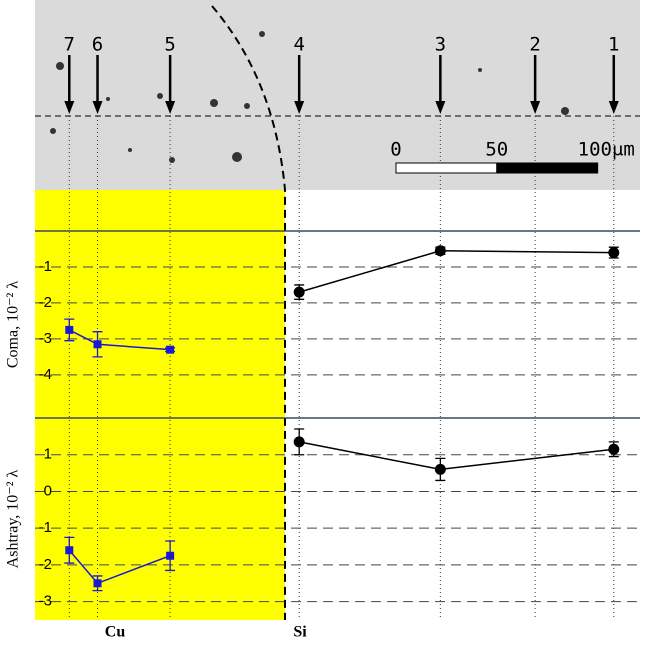 The image size is (647, 651). Describe the element at coordinates (395, 150) in the screenshot. I see `scale-label: 0` at that location.